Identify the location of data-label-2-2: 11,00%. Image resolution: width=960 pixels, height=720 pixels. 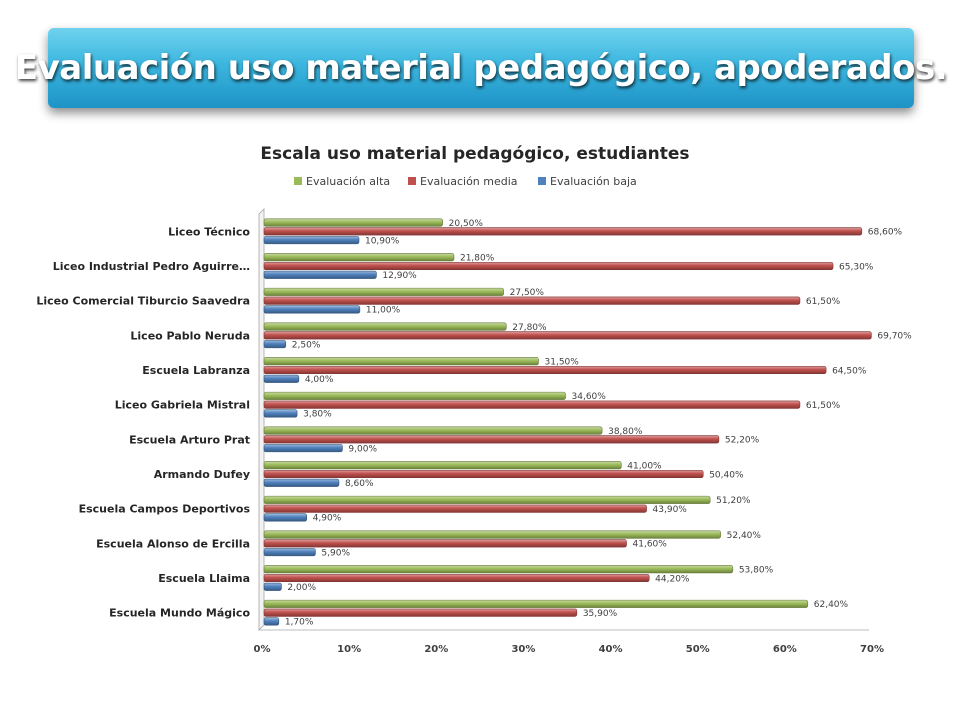
(383, 311).